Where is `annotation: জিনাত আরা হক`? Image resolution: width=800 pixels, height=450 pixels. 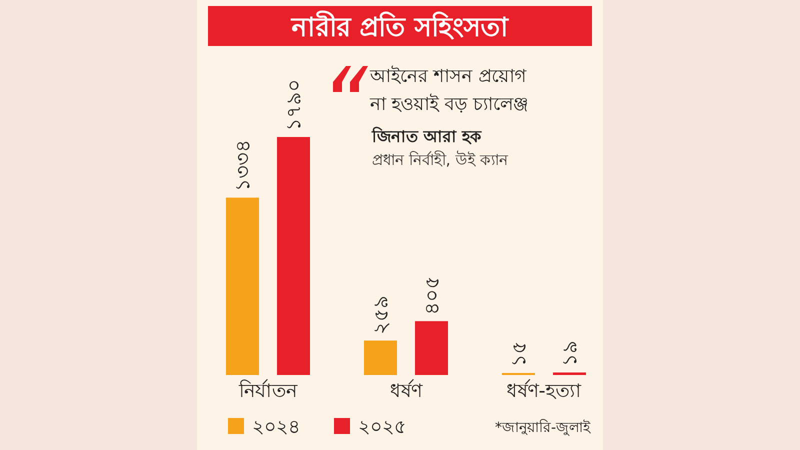
annotation: জিনাত আরা হক is located at coordinates (426, 136).